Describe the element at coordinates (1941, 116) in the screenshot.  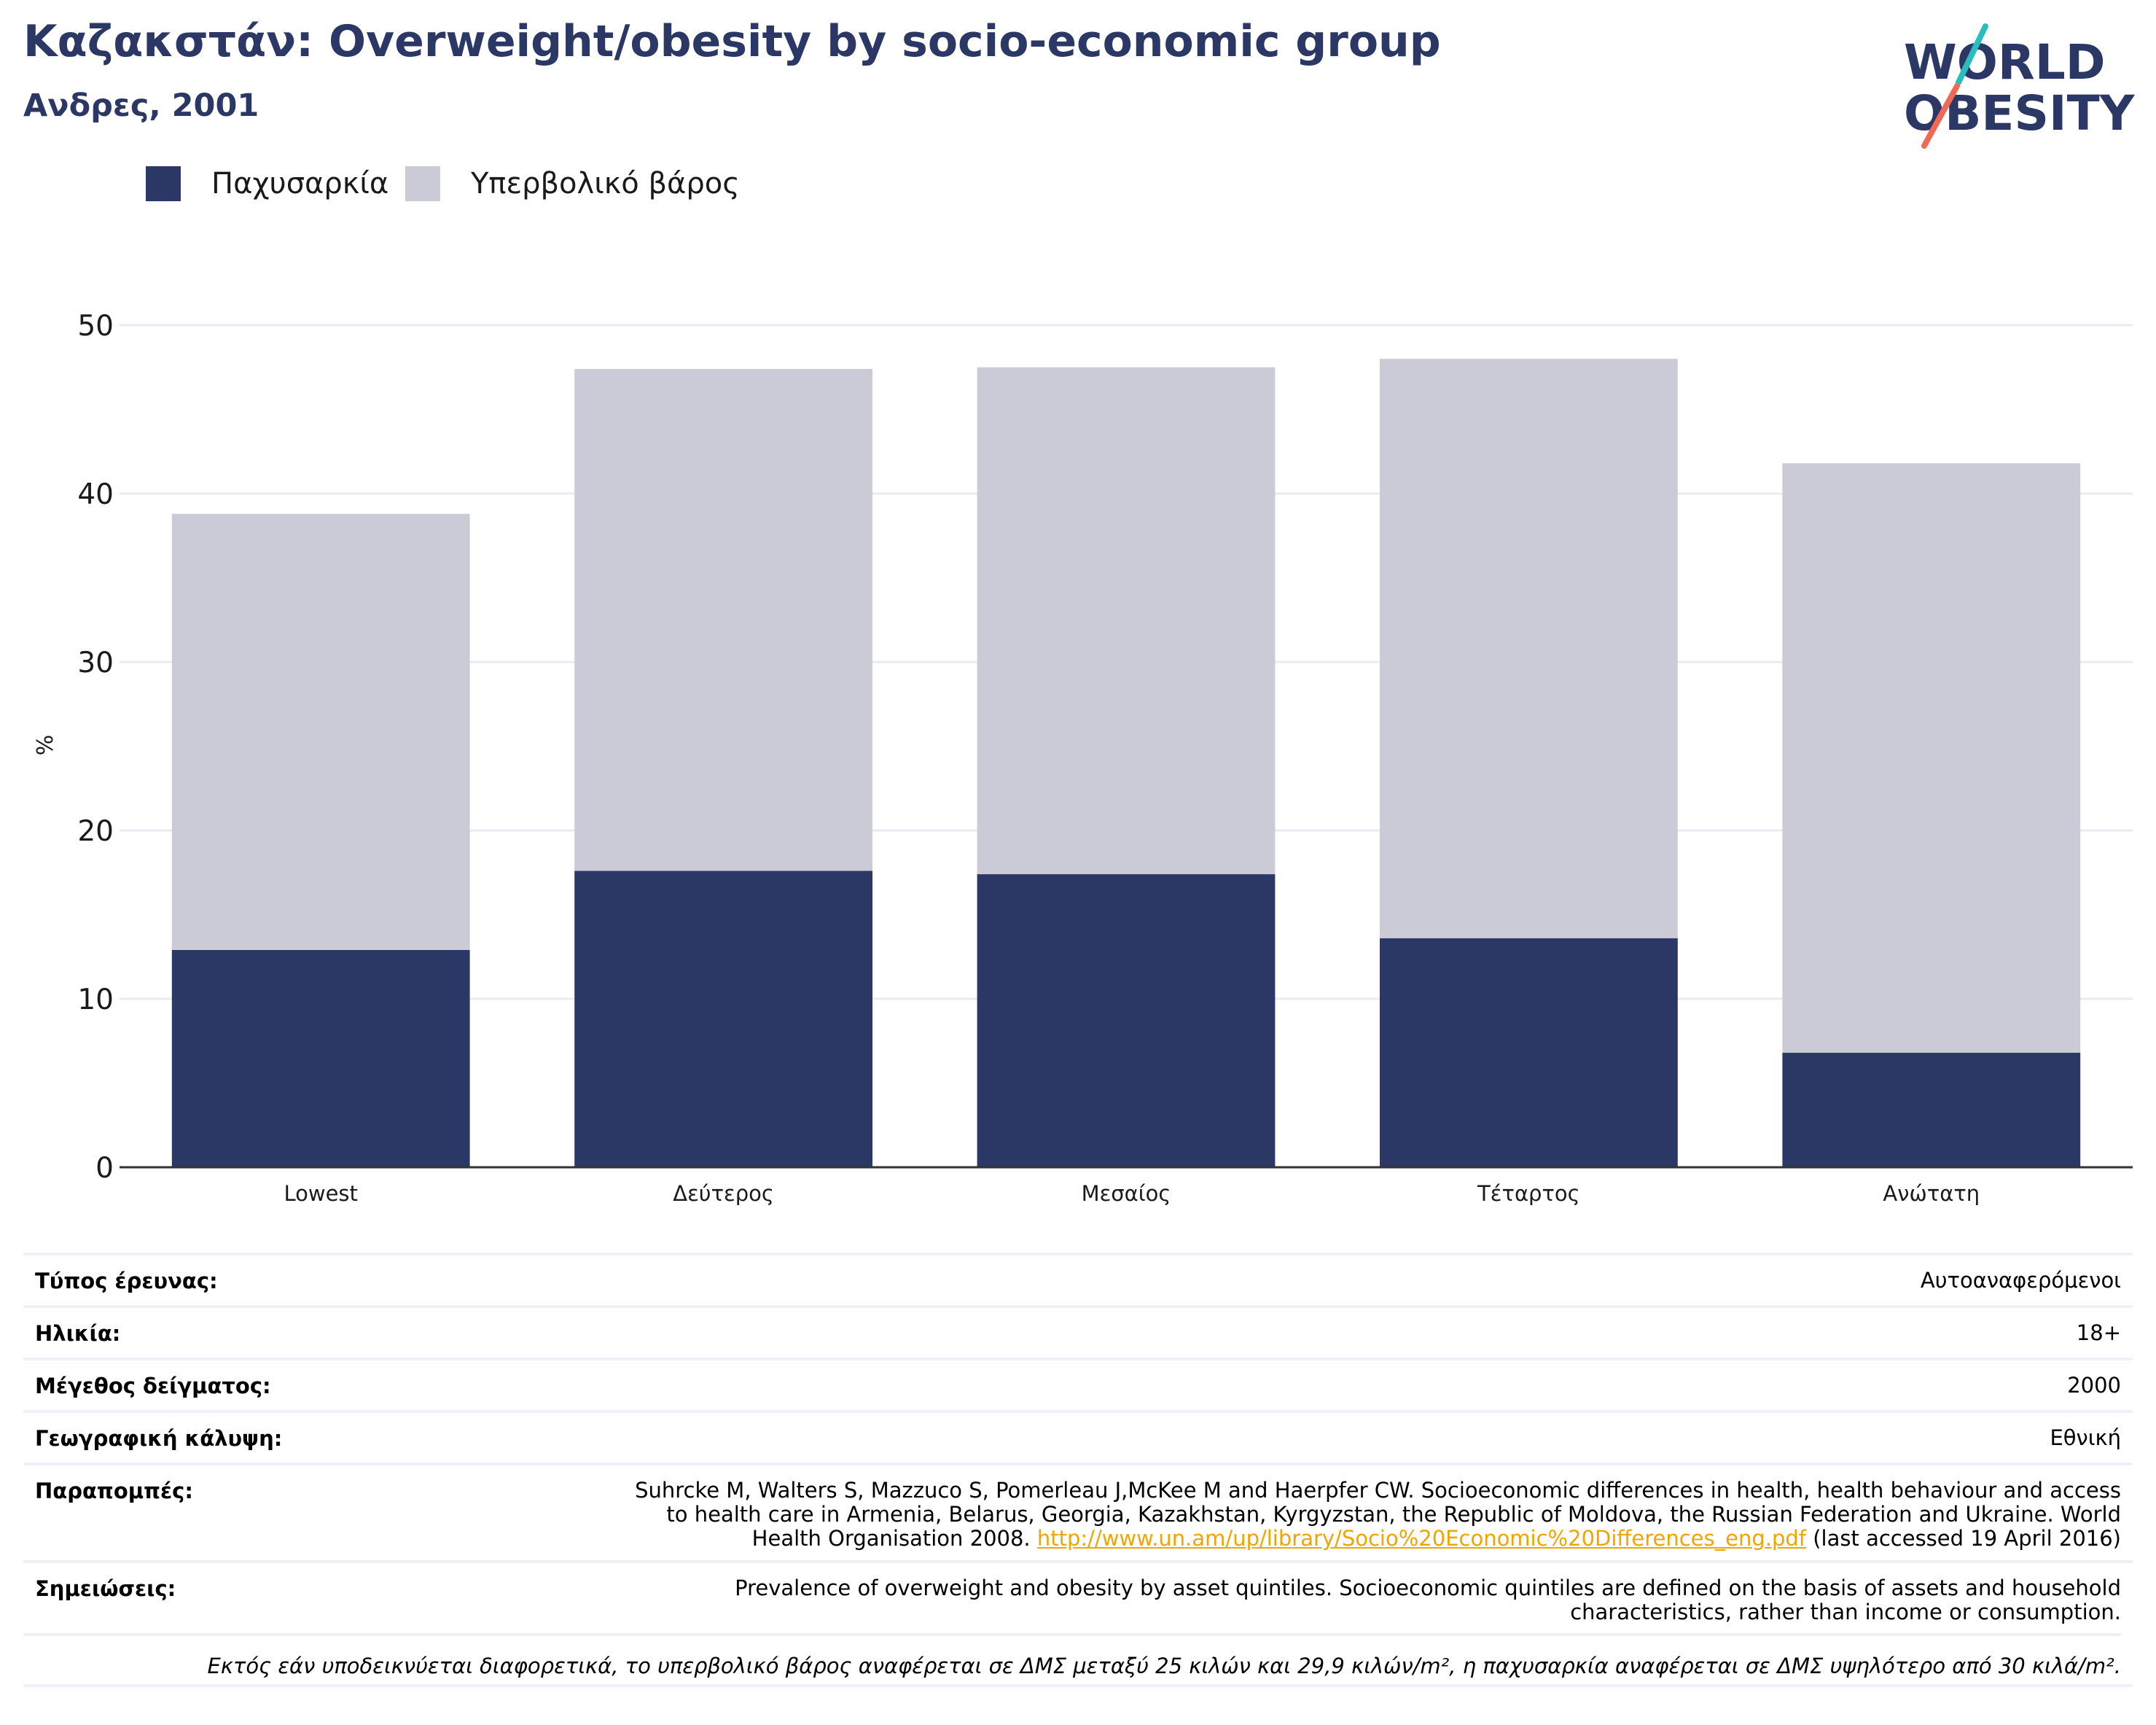
I see `logo-coral-stroke` at that location.